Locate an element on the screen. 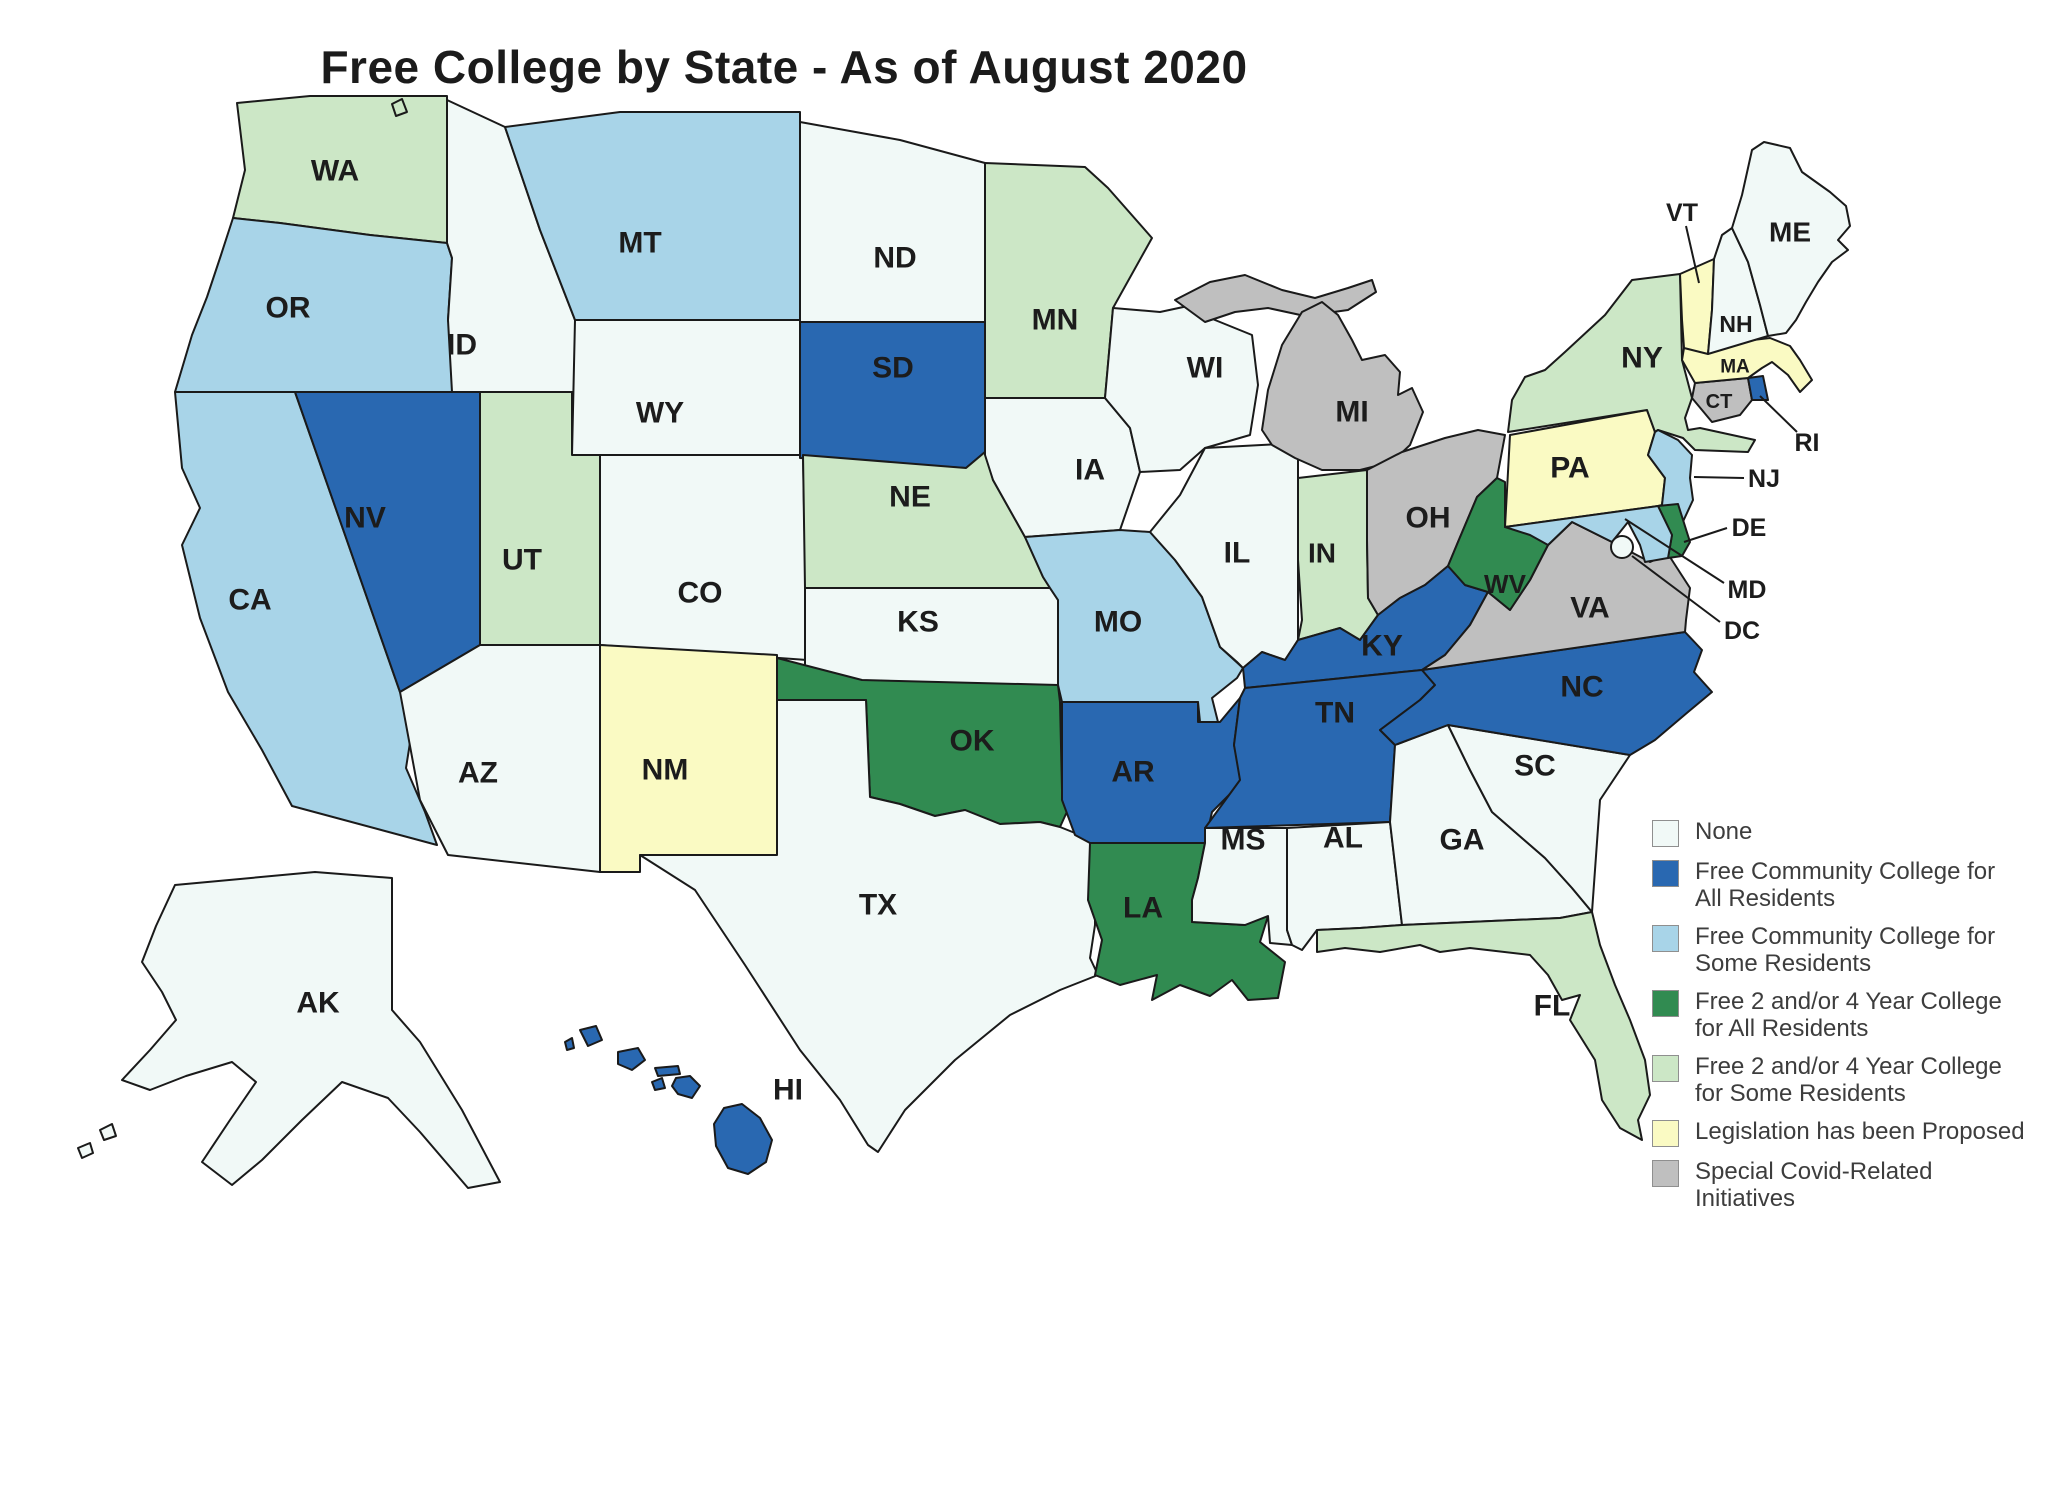 This screenshot has width=2048, height=1489. legend-swatch-fcc_some is located at coordinates (1665, 938).